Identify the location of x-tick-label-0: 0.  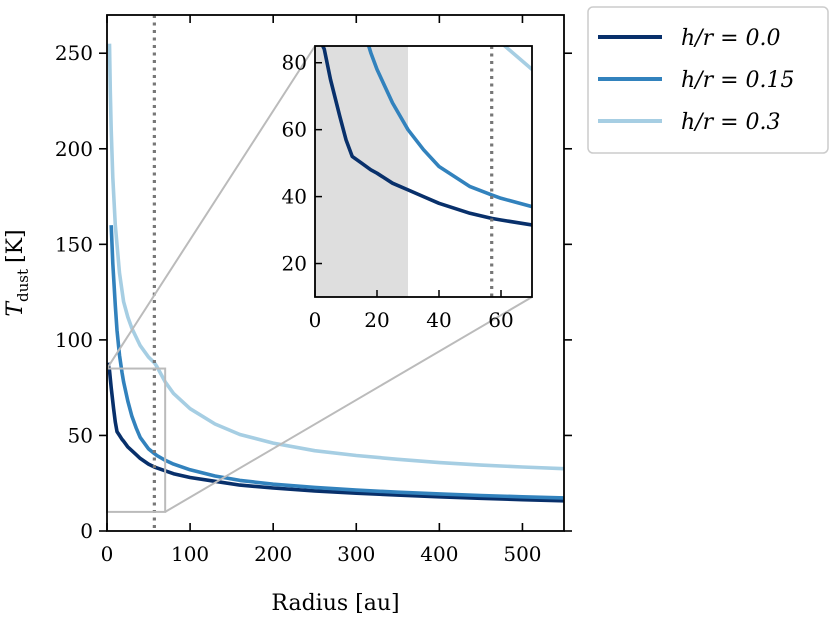
(107, 554).